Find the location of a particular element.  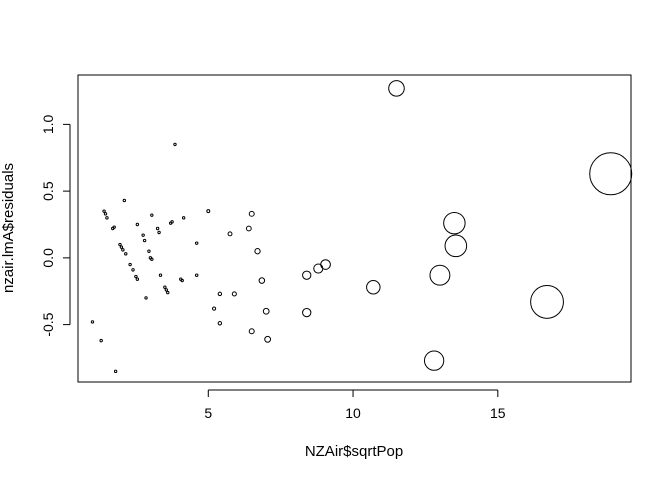

y-axis: -0.5 0.0 0.5 1.0 is located at coordinates (55, 225).